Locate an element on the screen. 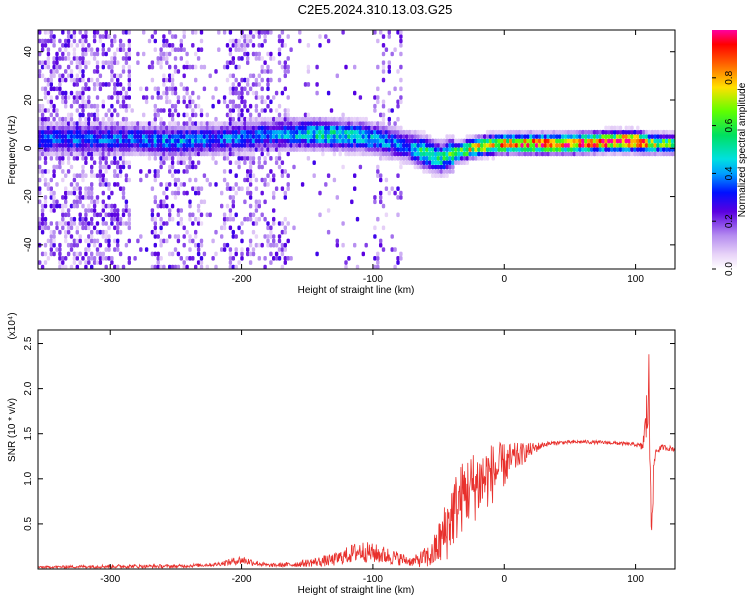 This screenshot has height=600, width=750. chart-title: C2E5.2024.310.13.03.G25 is located at coordinates (375, 9).